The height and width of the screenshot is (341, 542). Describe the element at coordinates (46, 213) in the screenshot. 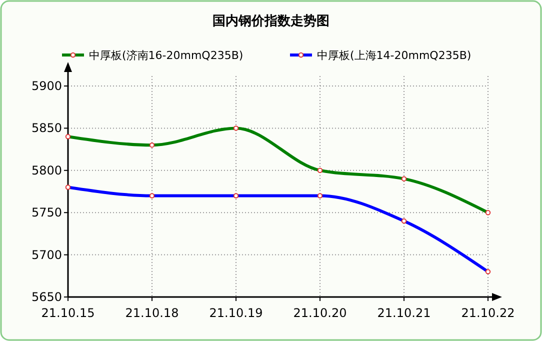

I see `y-tick-label: 5750` at that location.